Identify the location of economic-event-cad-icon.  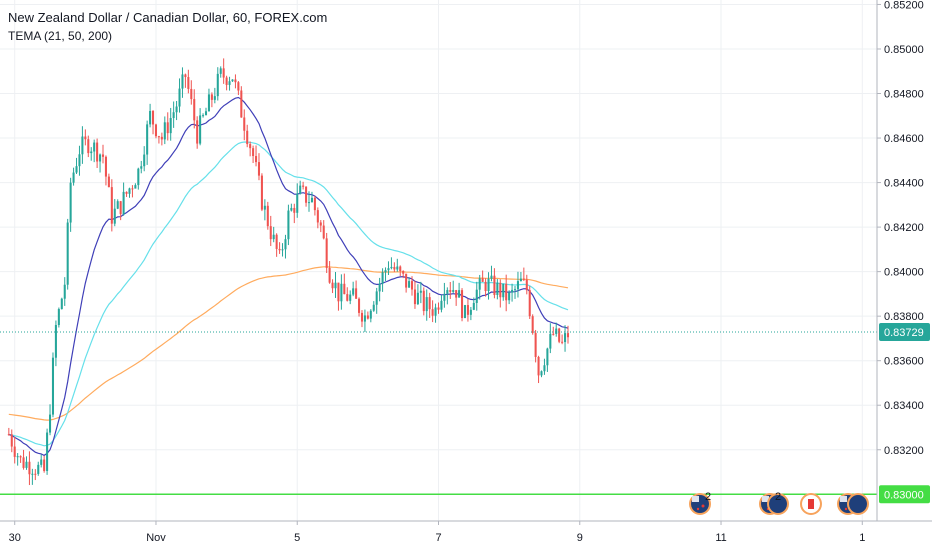
(811, 504).